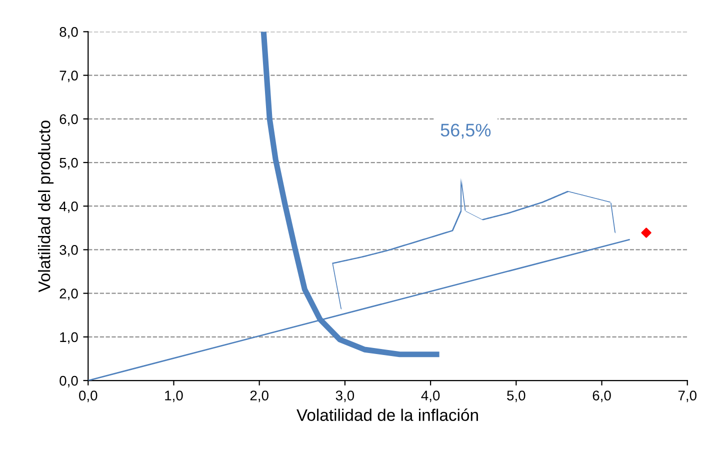 This screenshot has width=705, height=453. I want to click on y-tick-label: 5,0, so click(69, 164).